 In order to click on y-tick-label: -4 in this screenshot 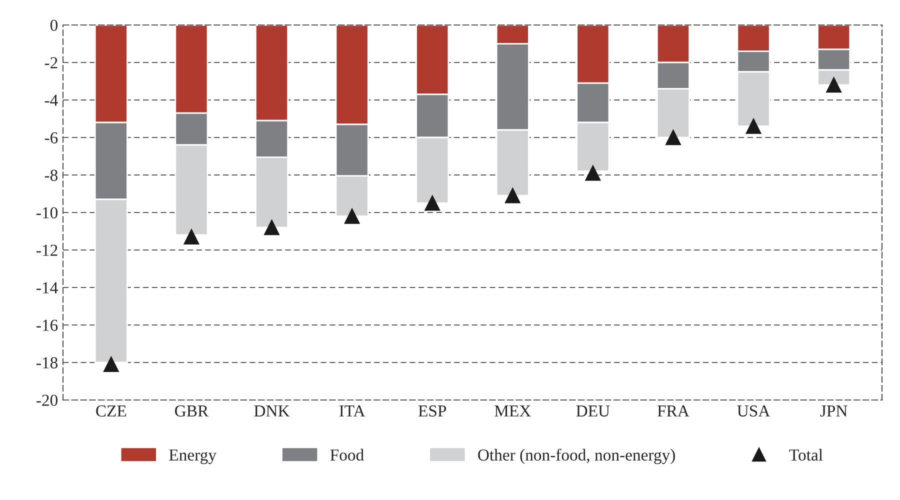, I will do `click(51, 100)`.